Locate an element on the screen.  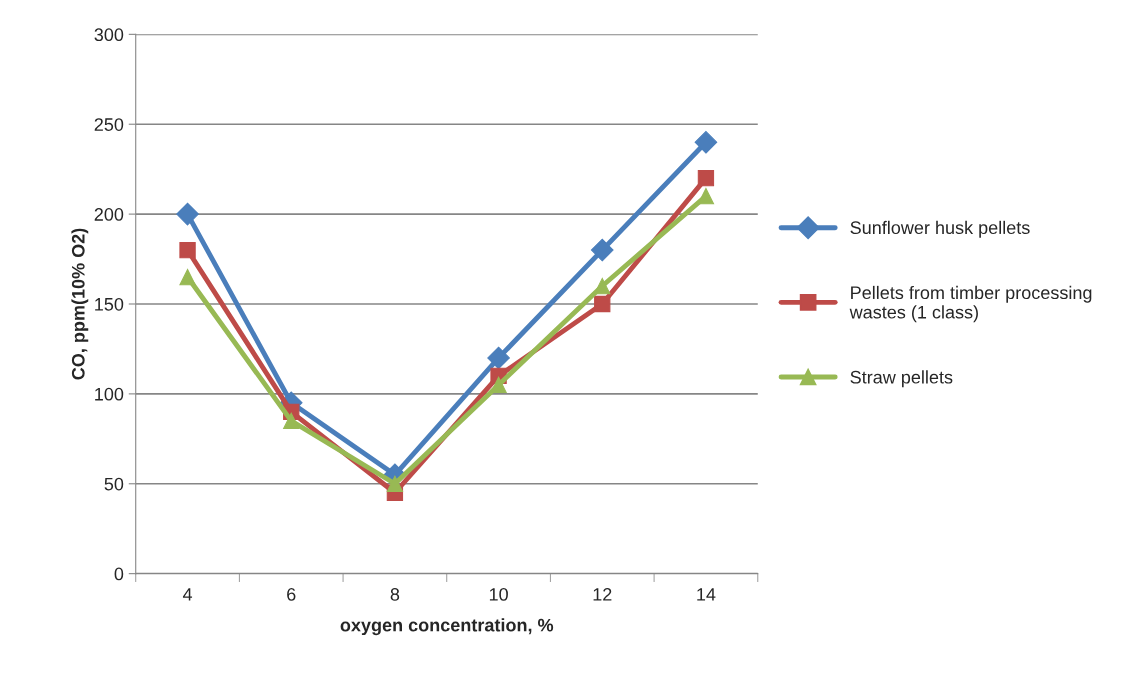
y-tick-label: 300 is located at coordinates (109, 35).